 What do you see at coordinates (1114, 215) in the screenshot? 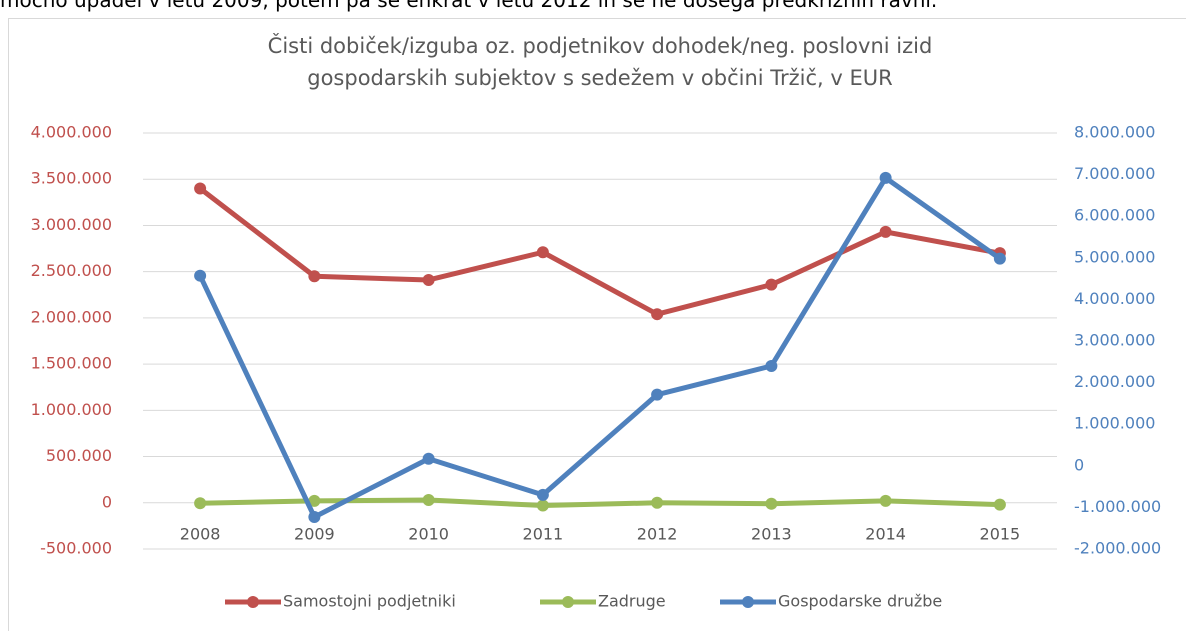
I see `y2-tick-label: 6.000.000` at bounding box center [1114, 215].